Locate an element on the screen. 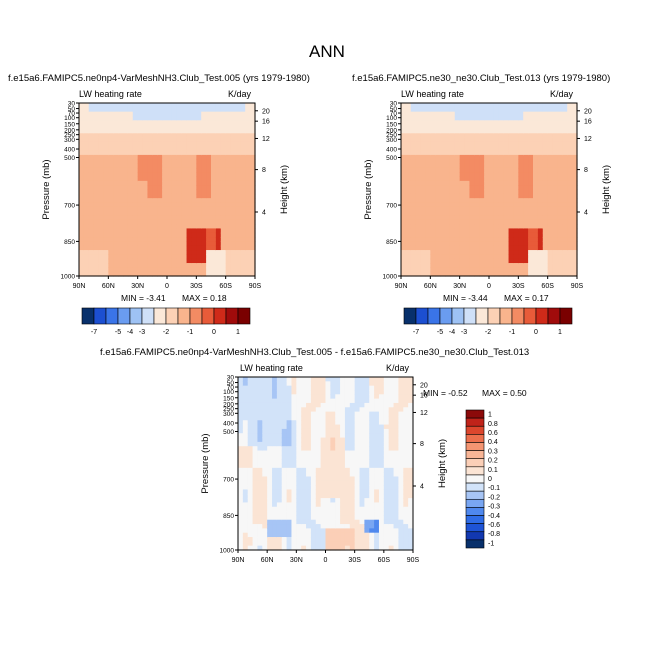  panel-3-colorbar-label: -0.8 is located at coordinates (494, 534).